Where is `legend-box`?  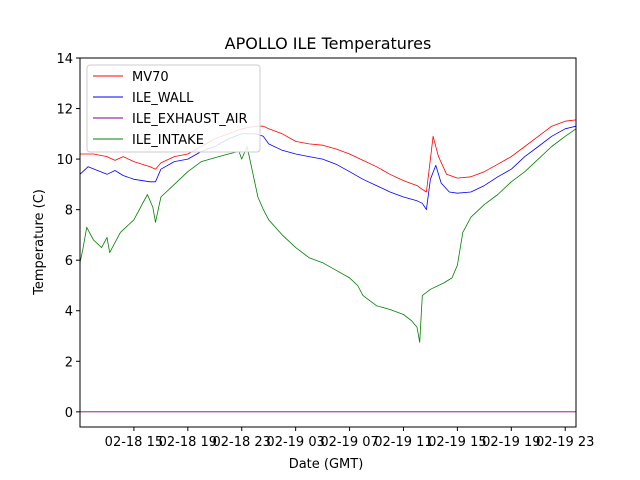
legend-box is located at coordinates (173, 108).